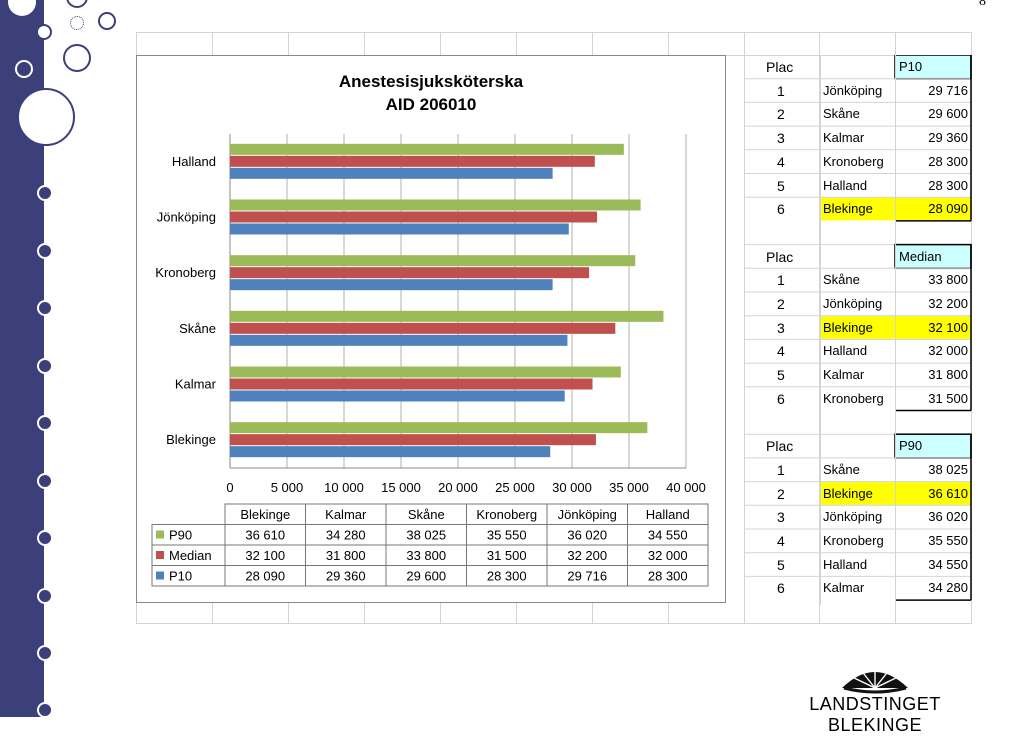 This screenshot has height=736, width=1024. Describe the element at coordinates (948, 90) in the screenshot. I see `value-cell: 29 716` at that location.